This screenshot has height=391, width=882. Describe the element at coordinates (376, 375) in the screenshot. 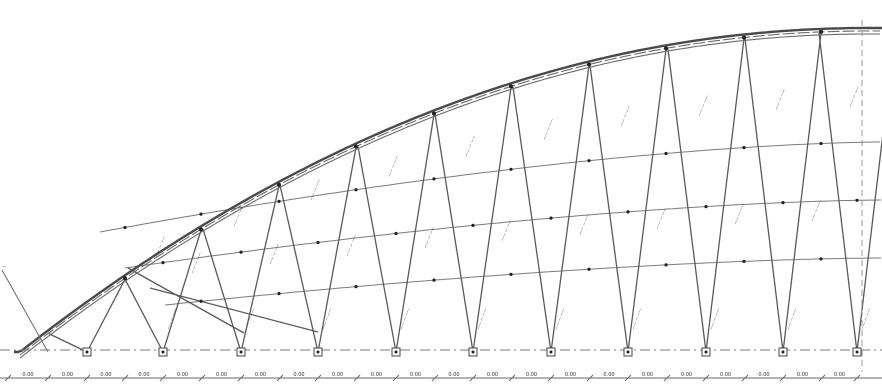

I see `dimension-text-10: 0.00` at that location.